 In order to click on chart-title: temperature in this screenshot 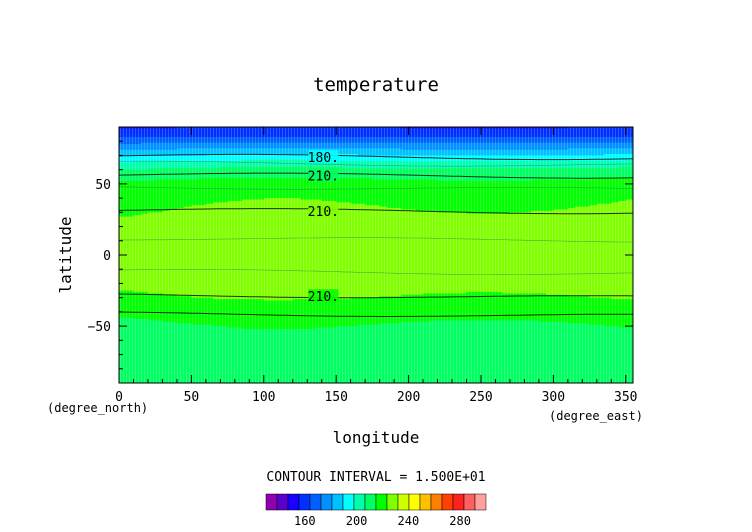, I will do `click(376, 85)`.